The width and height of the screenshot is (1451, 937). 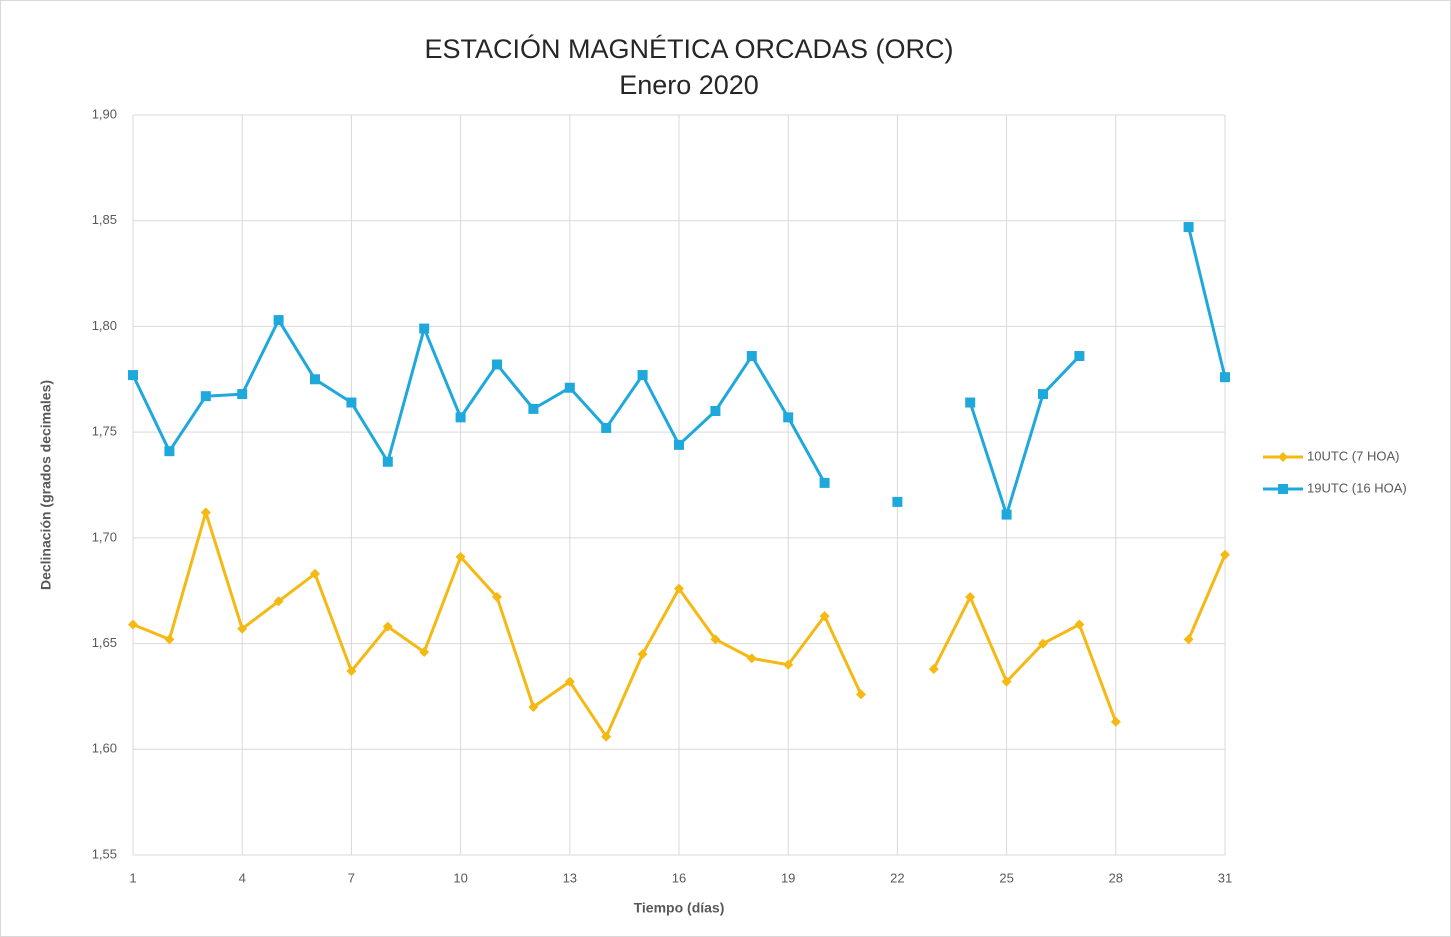 What do you see at coordinates (104, 325) in the screenshot?
I see `y-tick-label: 1,80` at bounding box center [104, 325].